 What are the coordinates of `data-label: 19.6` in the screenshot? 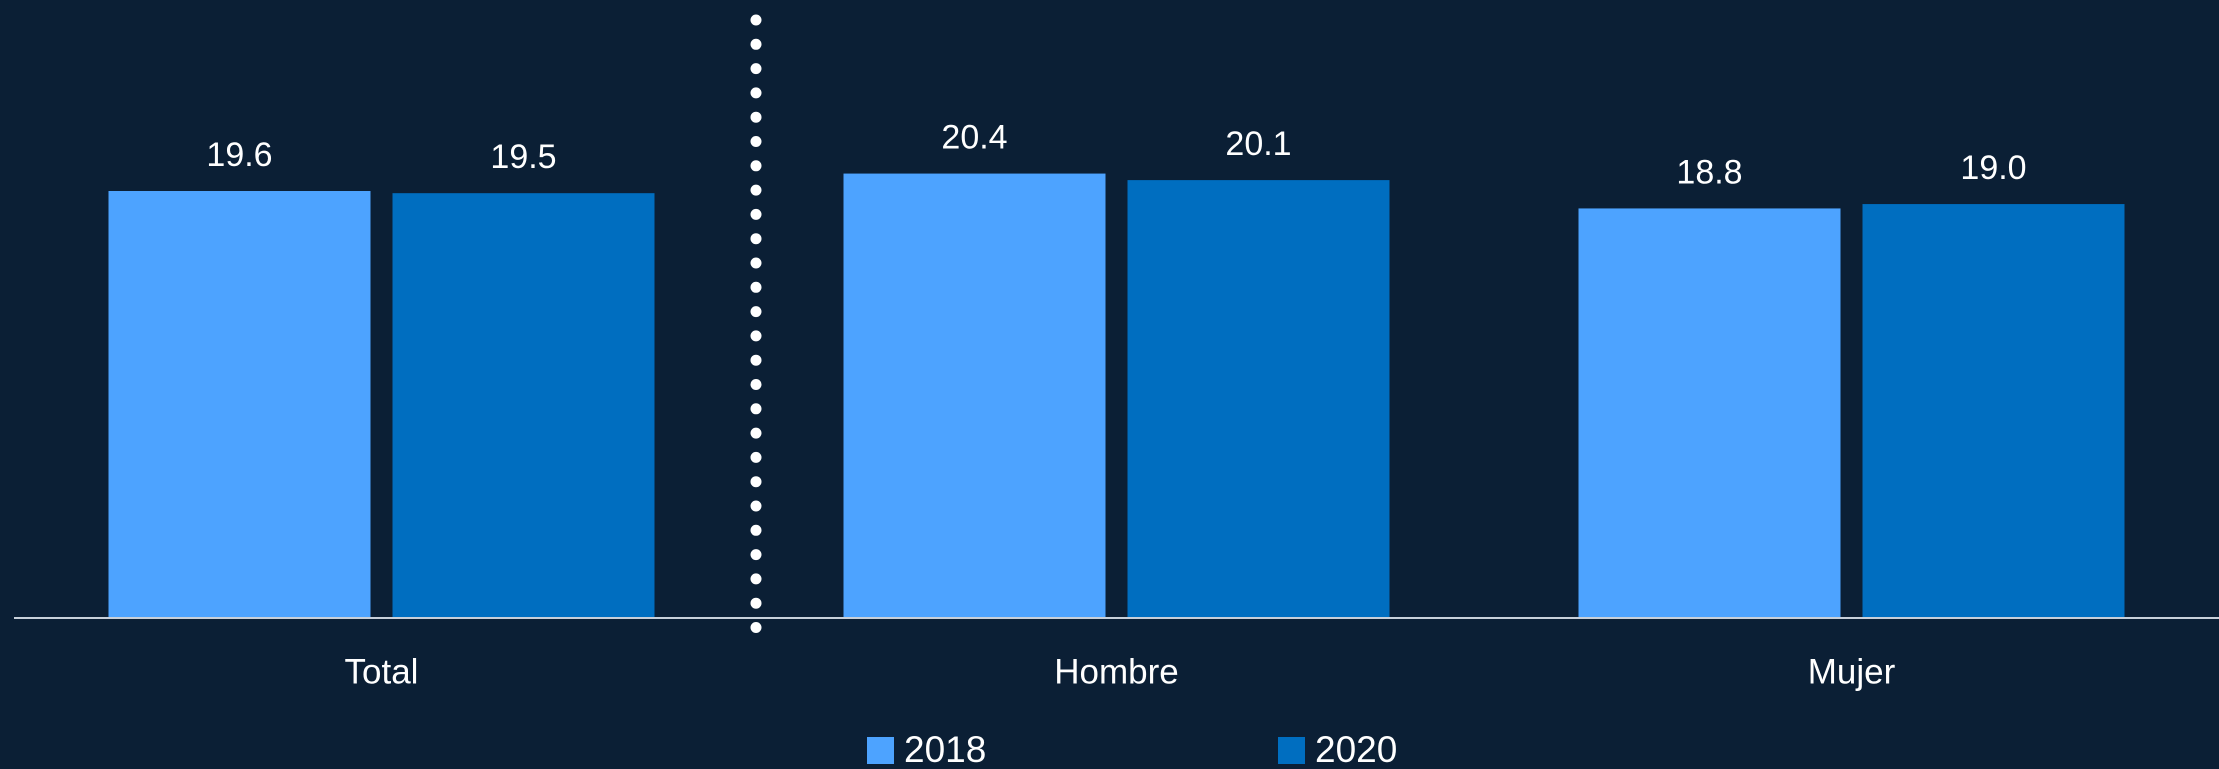 It's located at (239, 155).